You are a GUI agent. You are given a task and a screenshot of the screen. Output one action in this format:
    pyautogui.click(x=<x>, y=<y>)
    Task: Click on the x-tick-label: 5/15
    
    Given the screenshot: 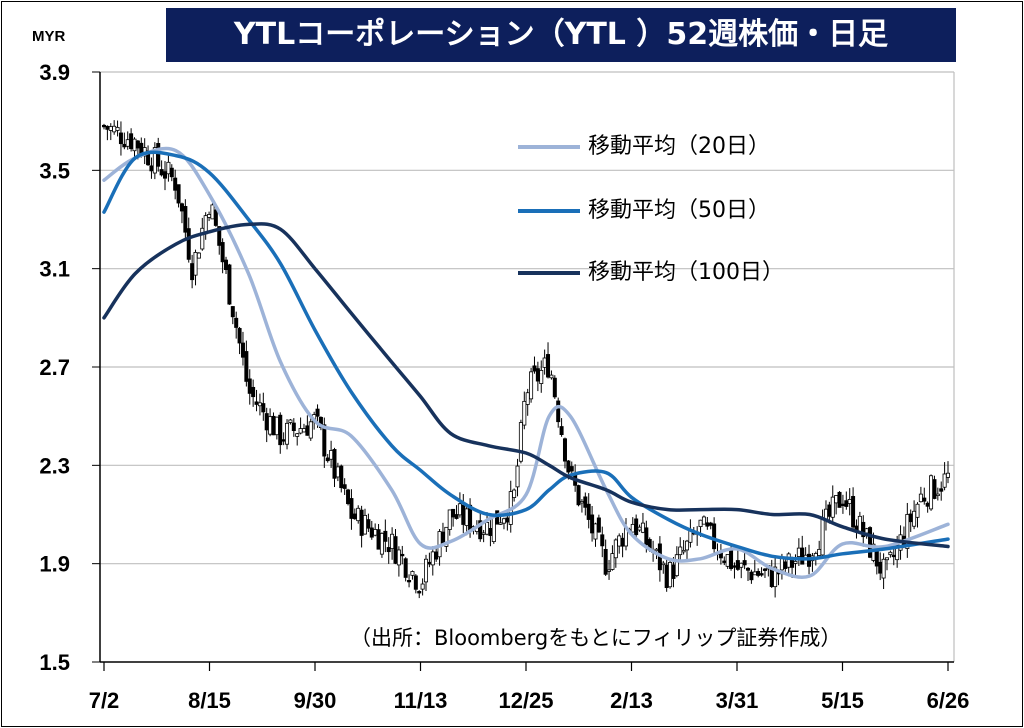 What is the action you would take?
    pyautogui.click(x=842, y=700)
    